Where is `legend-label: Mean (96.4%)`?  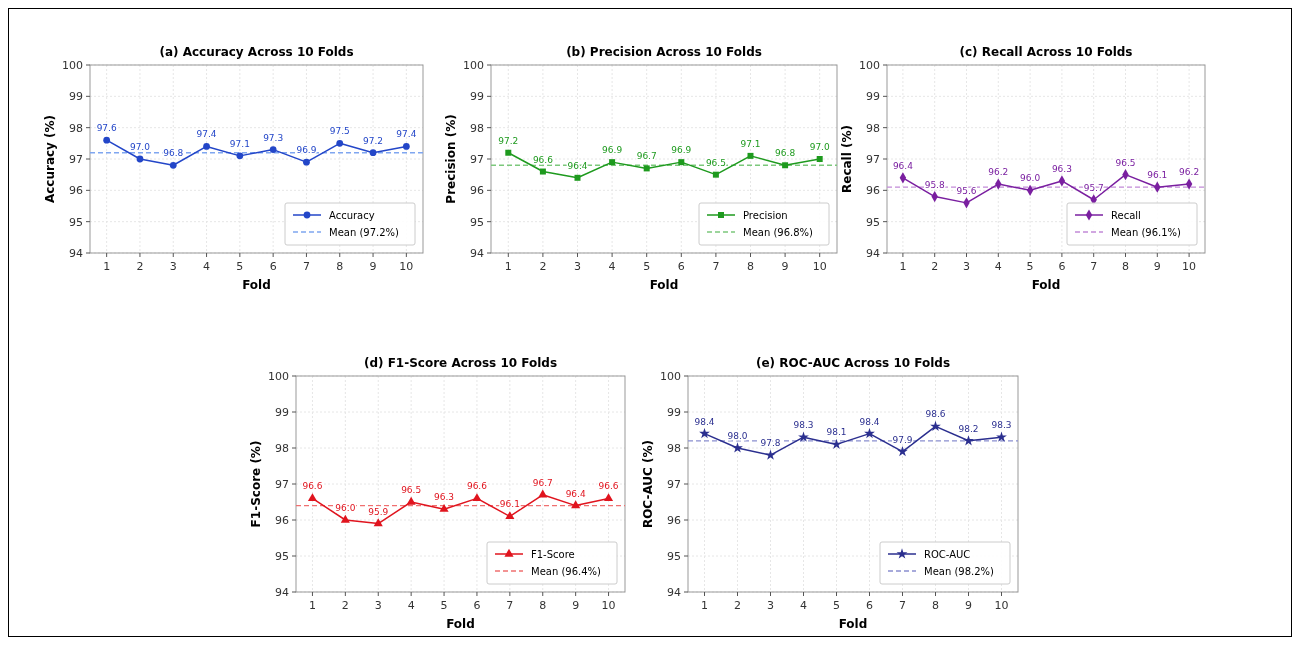 legend-label: Mean (96.4%) is located at coordinates (566, 571).